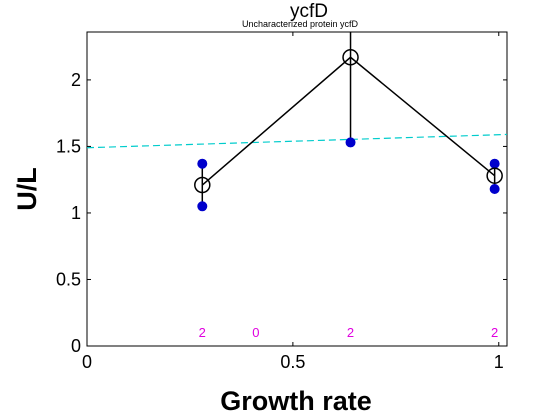 The height and width of the screenshot is (420, 560). Describe the element at coordinates (292, 362) in the screenshot. I see `x-tick-label: 0.5` at that location.